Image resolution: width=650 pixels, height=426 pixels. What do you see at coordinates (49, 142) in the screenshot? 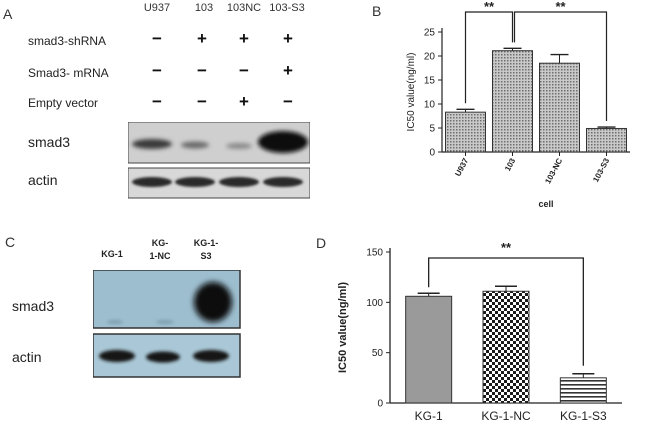
I see `blot-label-smad3-a: smad3` at bounding box center [49, 142].